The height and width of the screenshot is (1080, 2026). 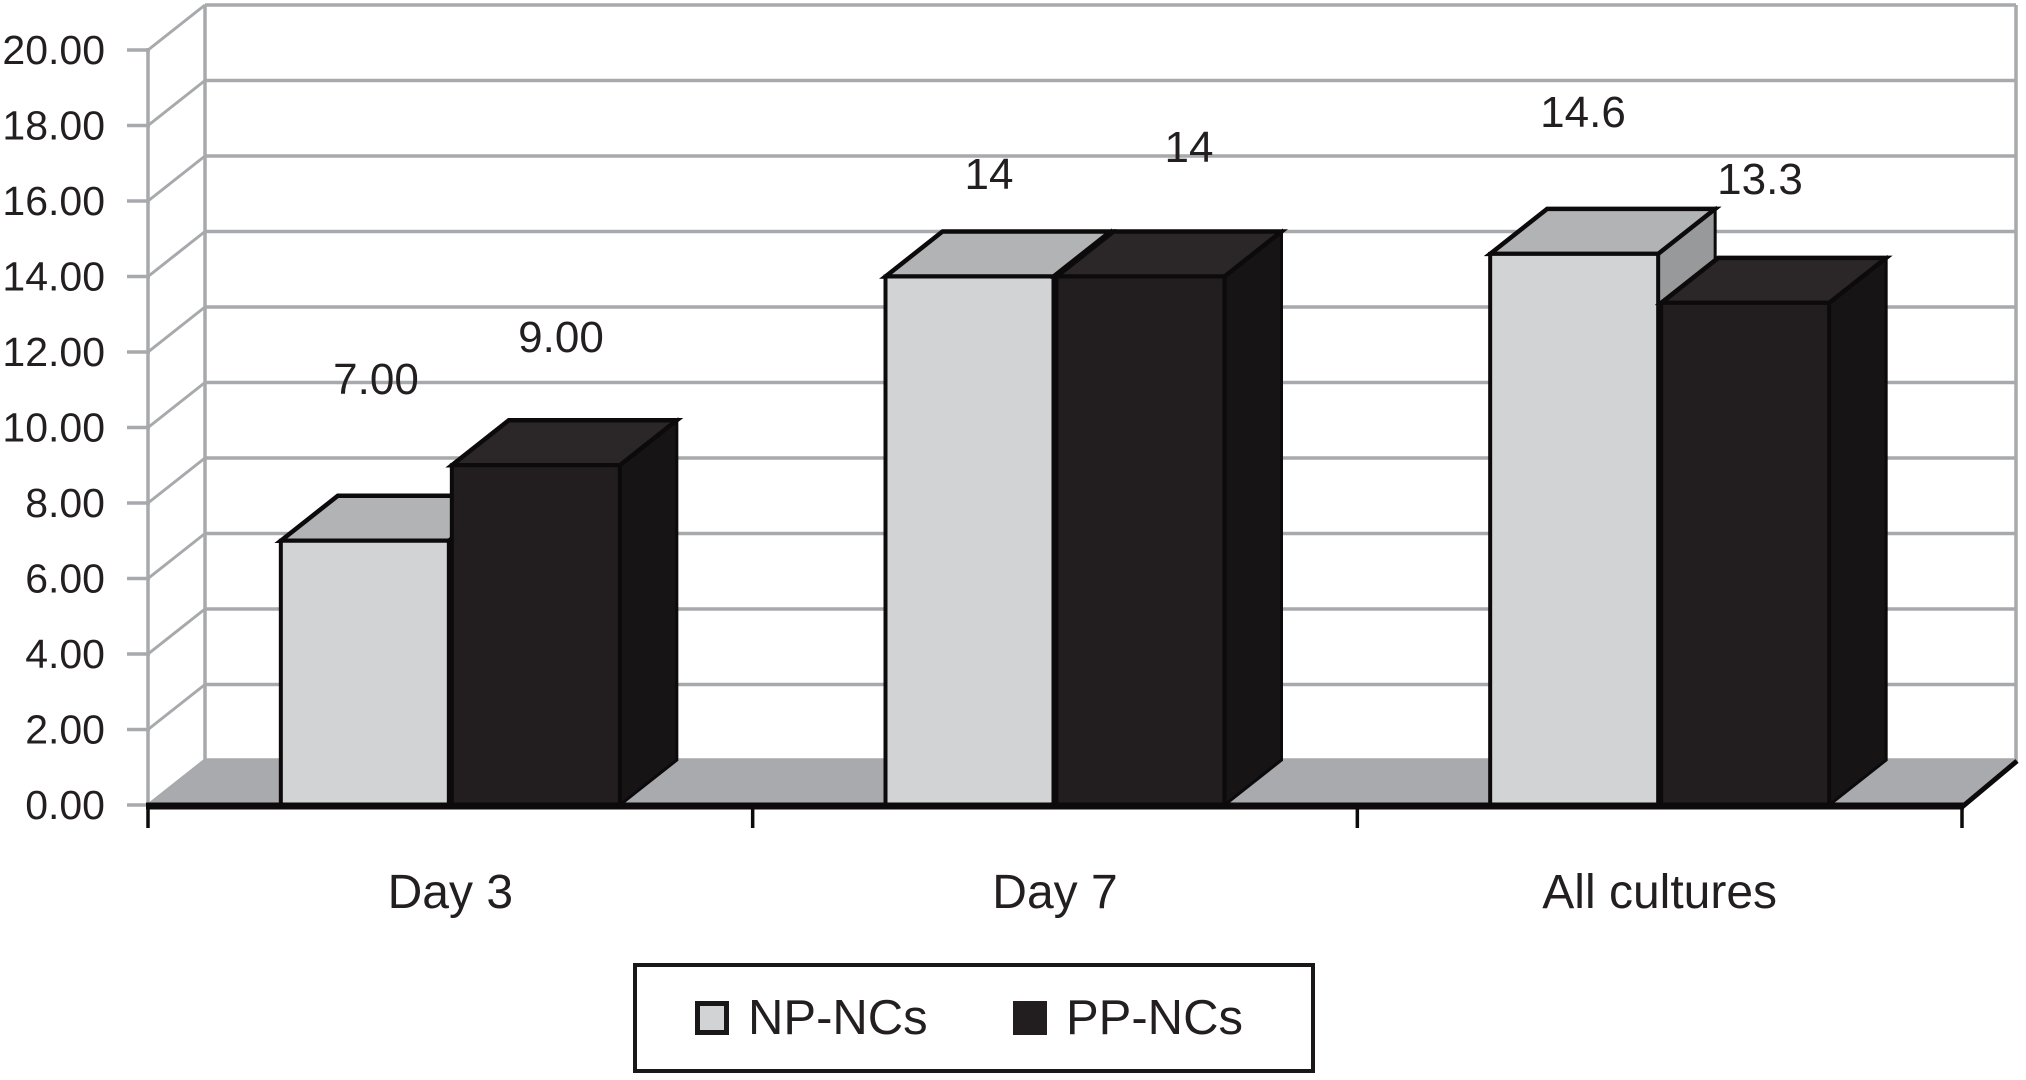 I want to click on legend-item-pp-ncs: PP-NCs, so click(x=1128, y=1018).